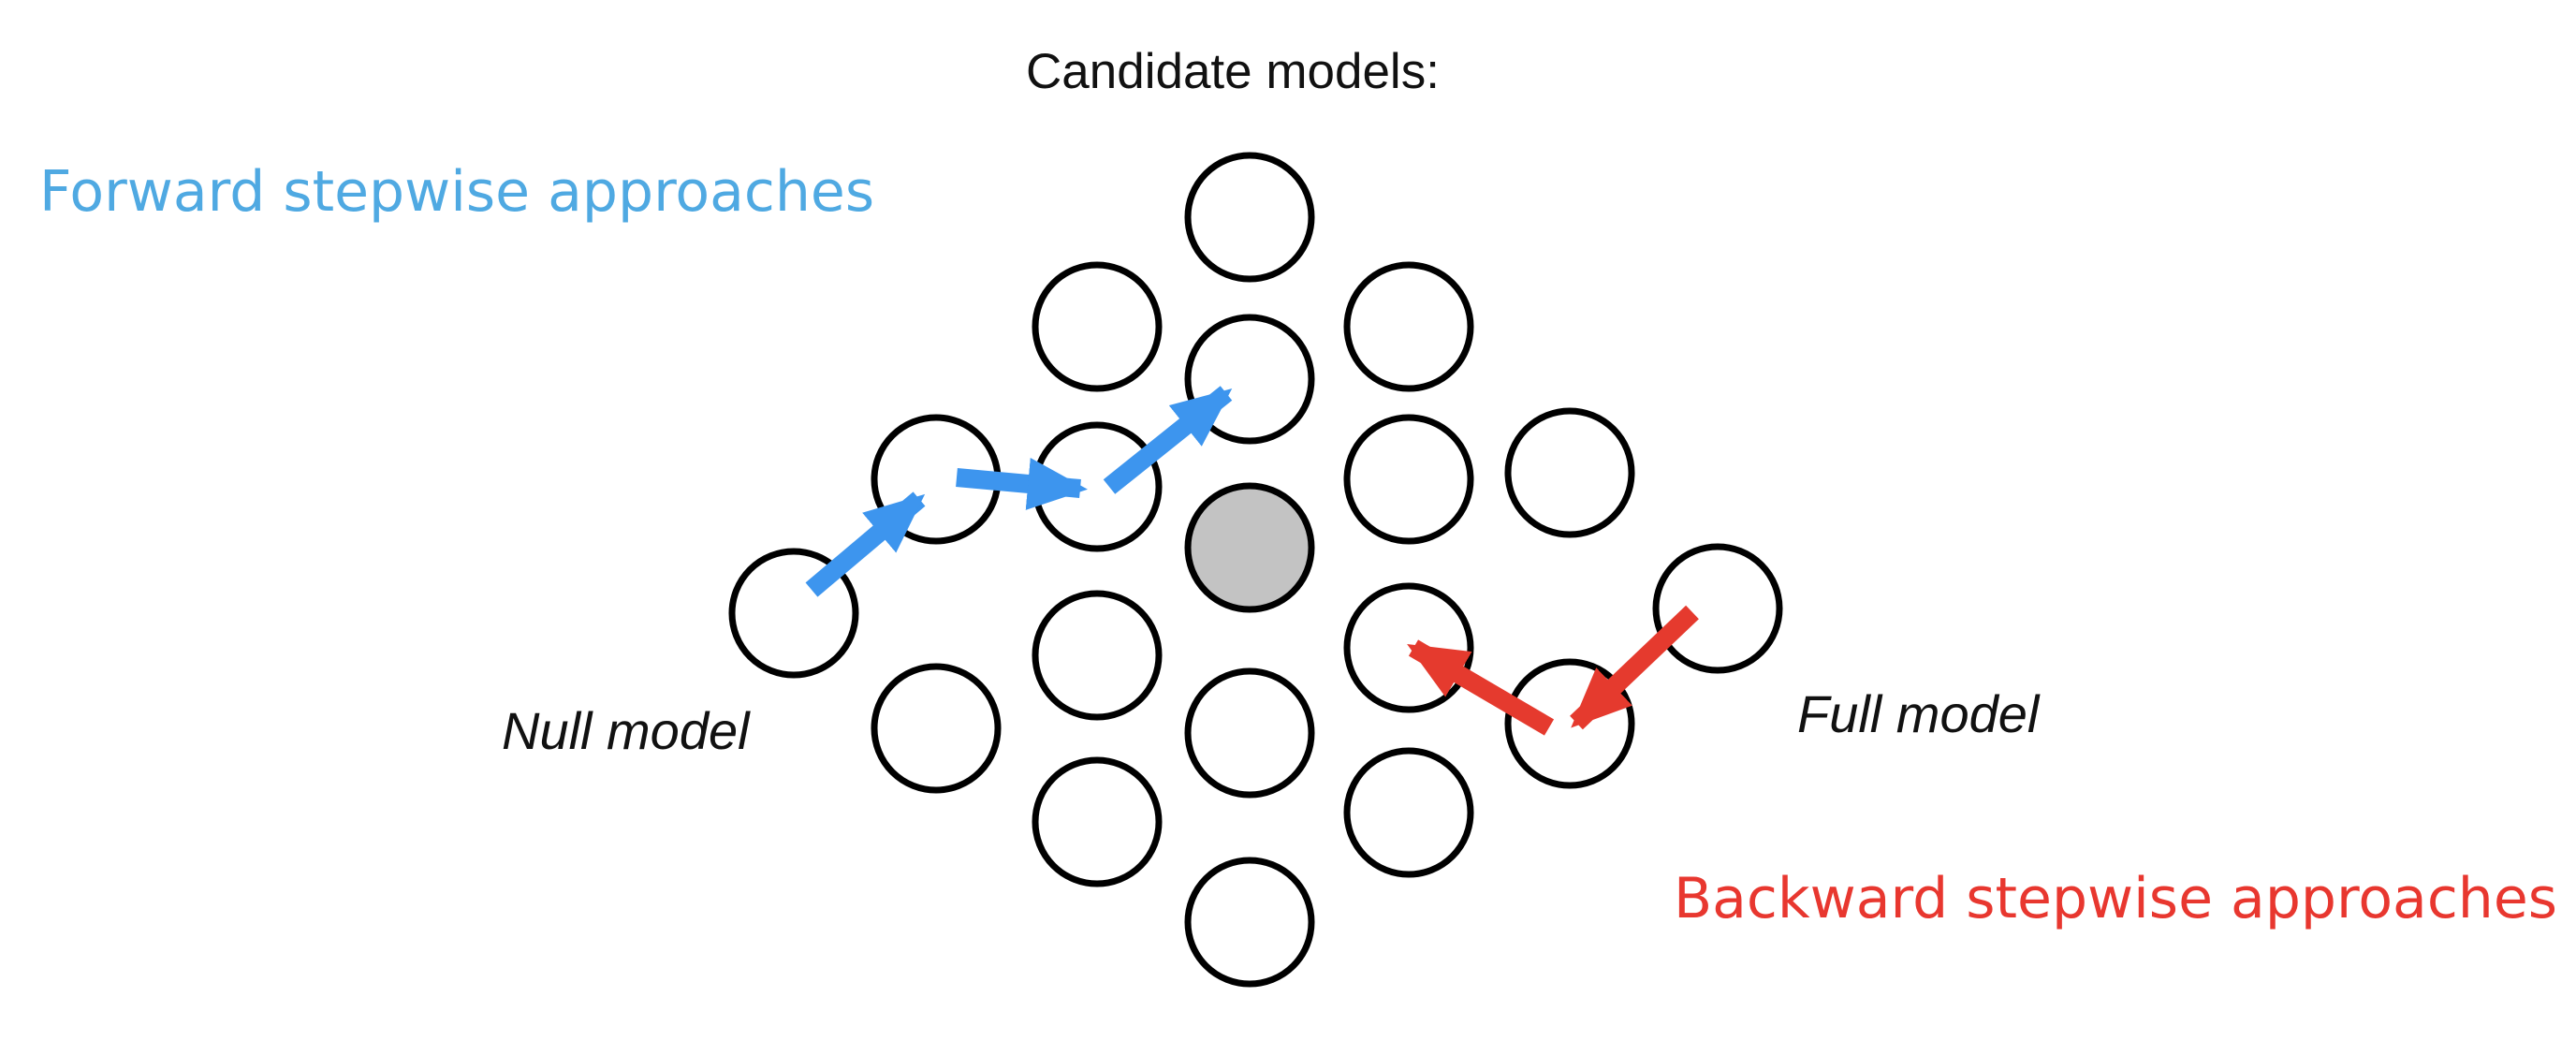 This screenshot has height=1041, width=2576. Describe the element at coordinates (1249, 547) in the screenshot. I see `selected-model-node` at that location.